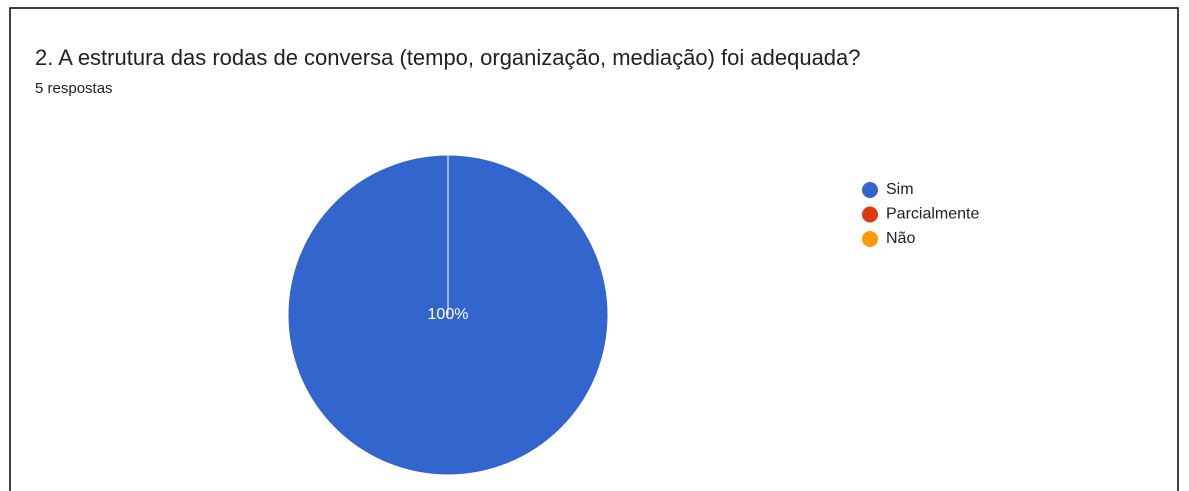 The height and width of the screenshot is (491, 1189). What do you see at coordinates (900, 189) in the screenshot?
I see `legend-label: Sim` at bounding box center [900, 189].